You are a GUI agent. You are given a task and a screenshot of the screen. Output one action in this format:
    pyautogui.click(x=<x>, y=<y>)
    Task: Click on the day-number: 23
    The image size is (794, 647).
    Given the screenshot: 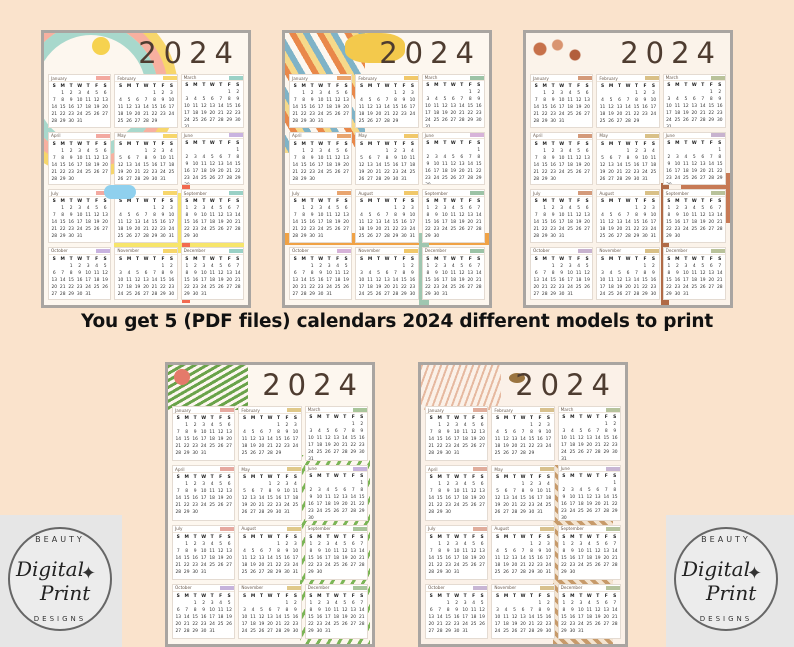 What is the action you would take?
    pyautogui.click(x=719, y=113)
    